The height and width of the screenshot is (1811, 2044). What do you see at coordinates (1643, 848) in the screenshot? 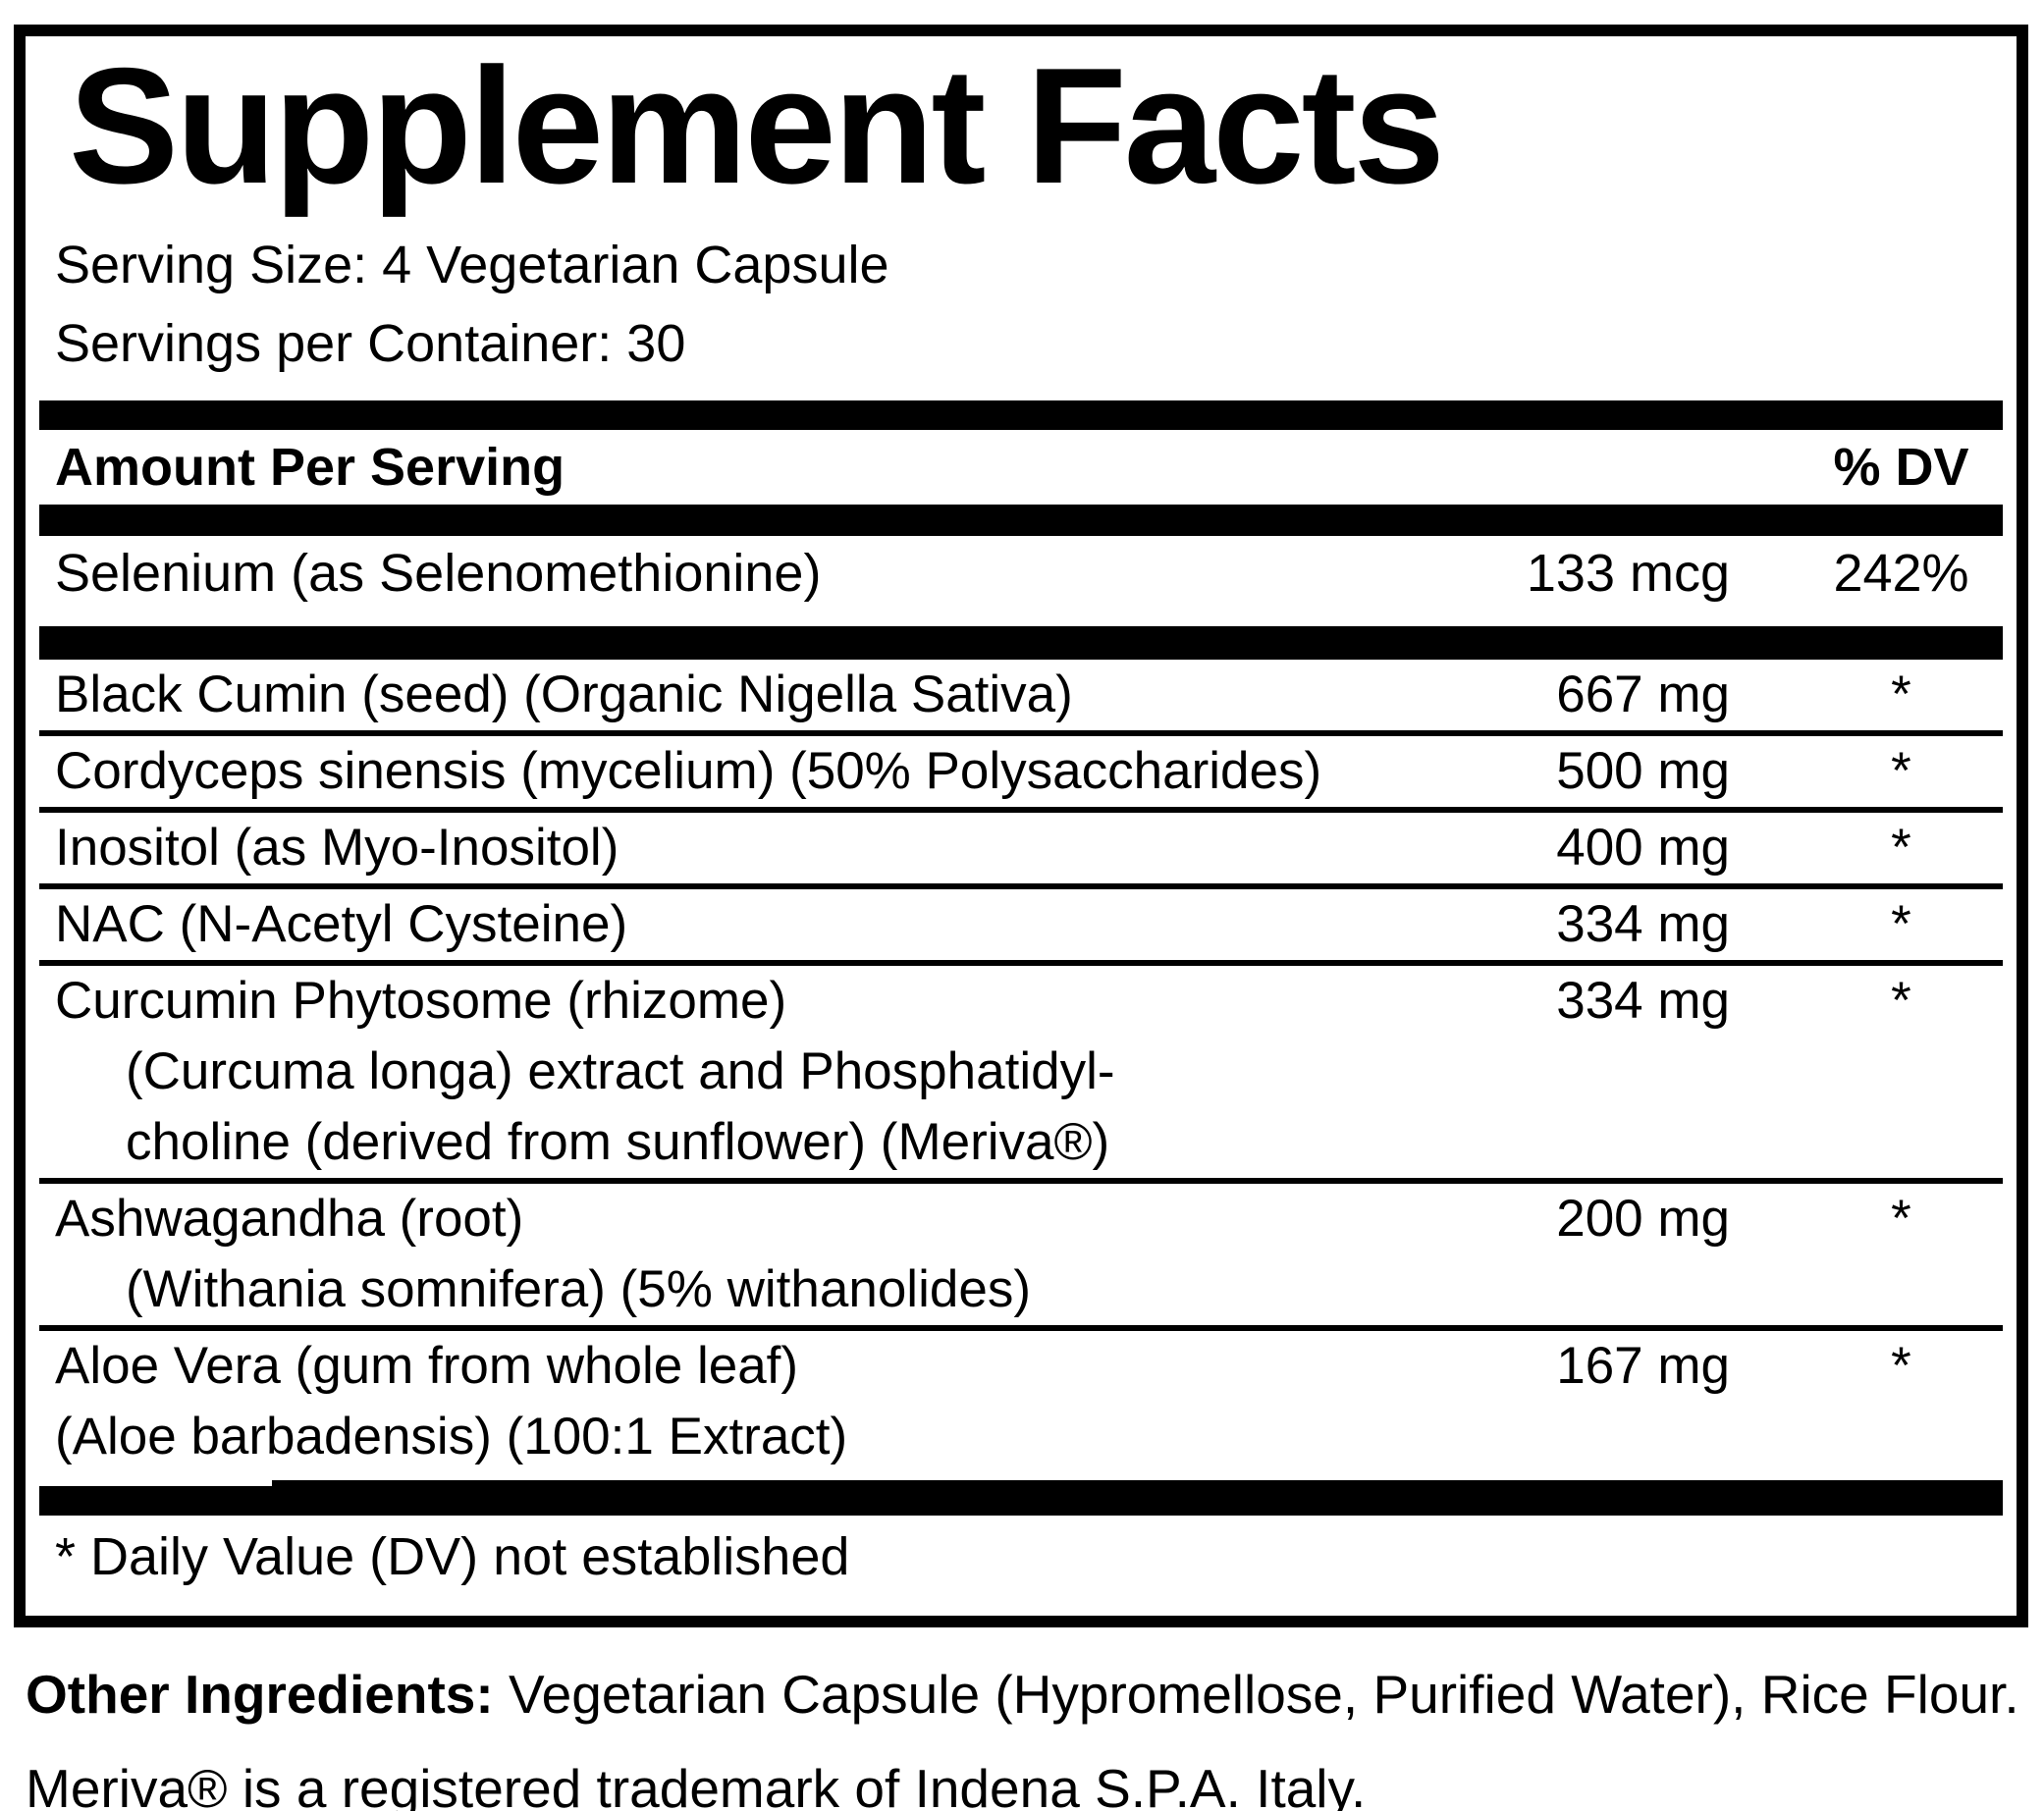
I see `ingredient-amount: 400 mg` at bounding box center [1643, 848].